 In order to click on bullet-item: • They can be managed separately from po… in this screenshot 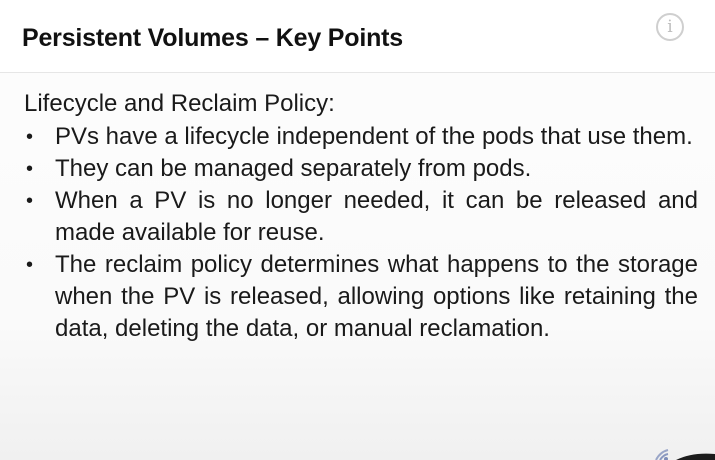, I will do `click(361, 169)`.